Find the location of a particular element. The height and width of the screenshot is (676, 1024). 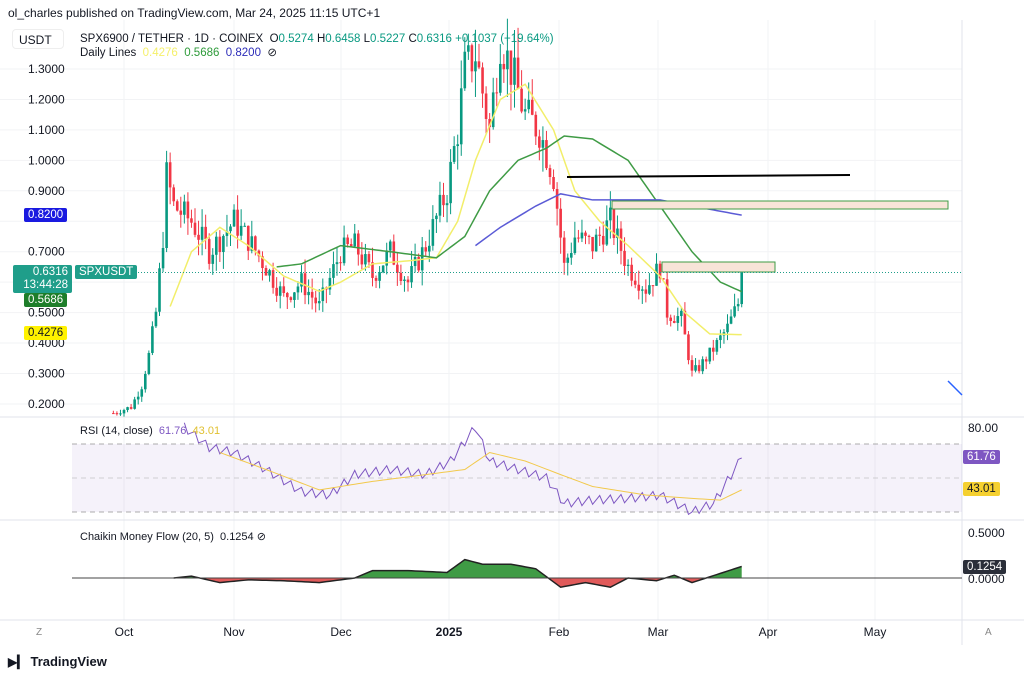

y-tick-label: 0.5000 is located at coordinates (46, 313).